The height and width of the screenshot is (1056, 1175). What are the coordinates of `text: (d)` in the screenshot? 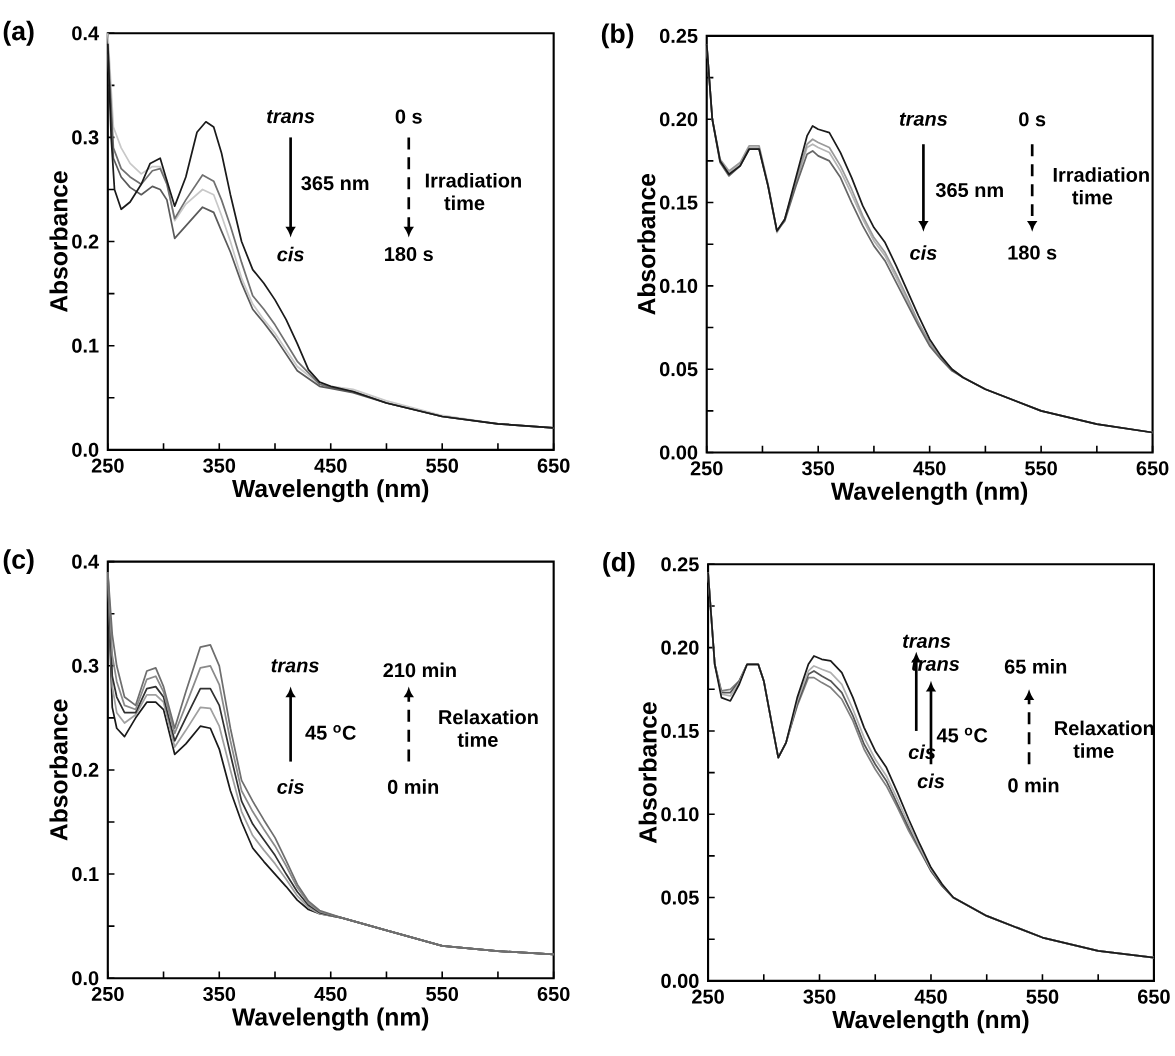 It's located at (619, 564).